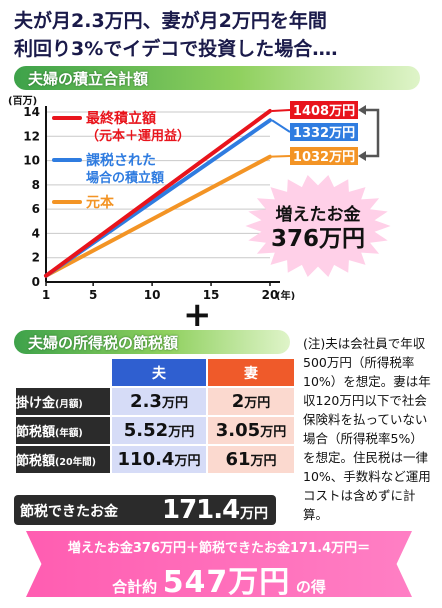  I want to click on legend-name: 課税された, so click(121, 160).